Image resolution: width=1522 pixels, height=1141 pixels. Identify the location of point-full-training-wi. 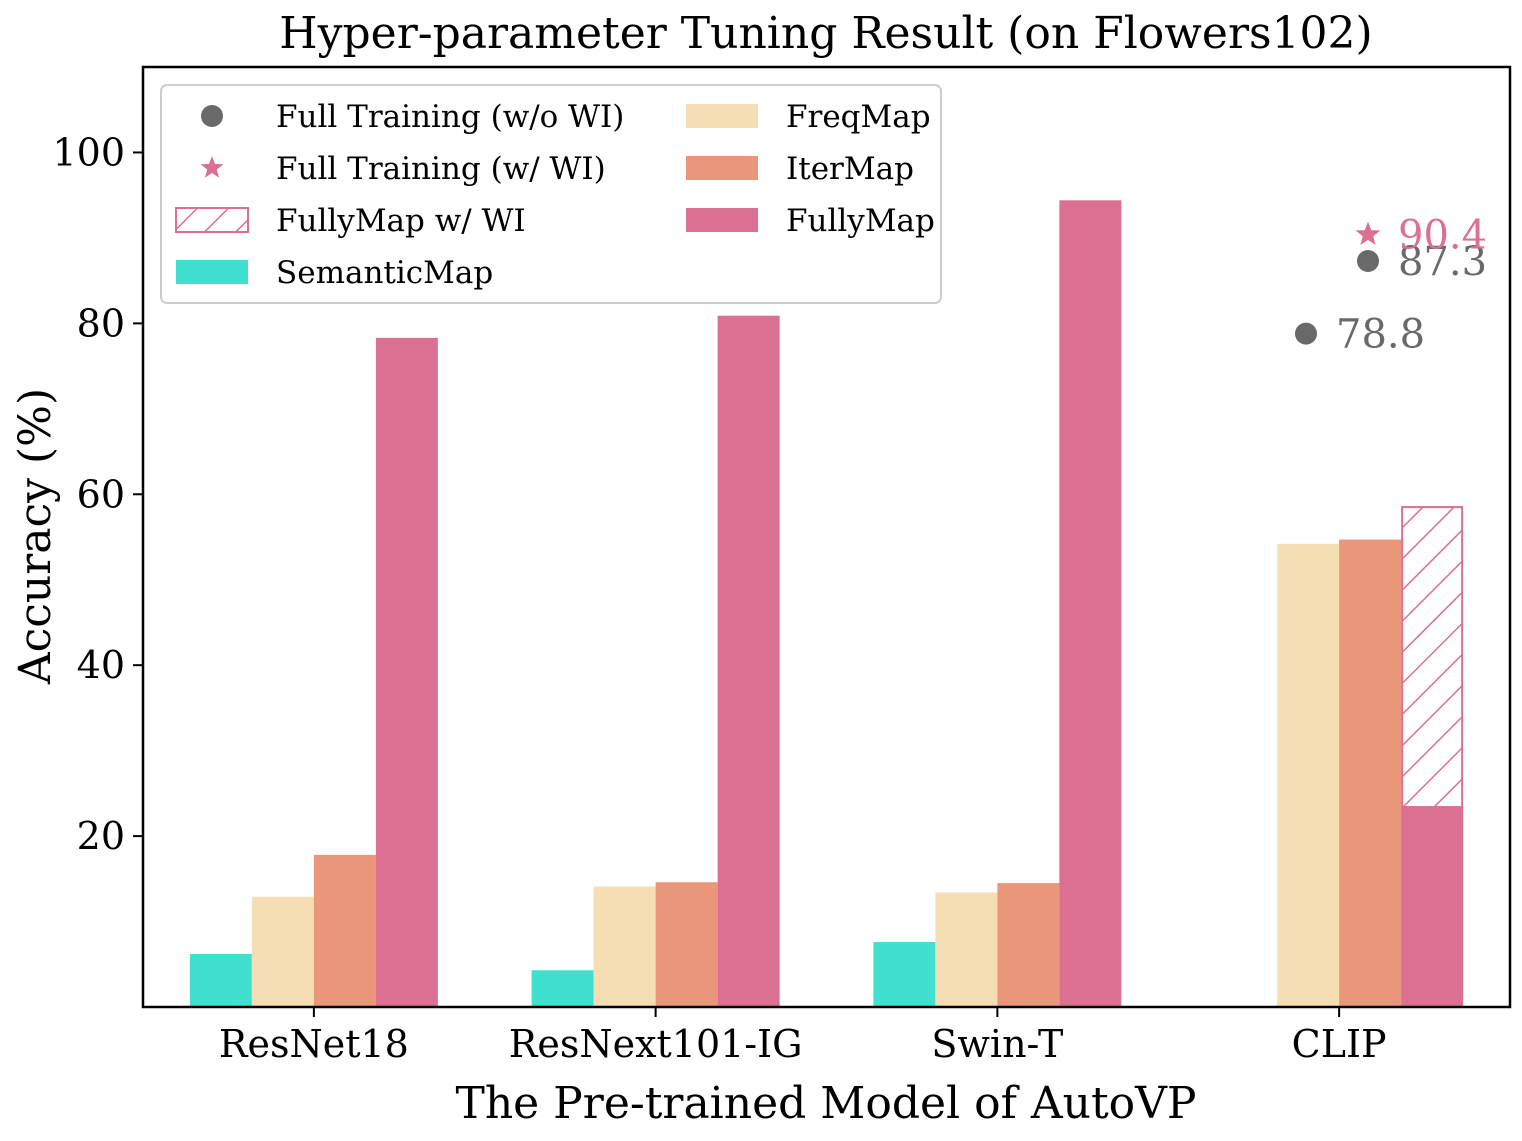
(1368, 233).